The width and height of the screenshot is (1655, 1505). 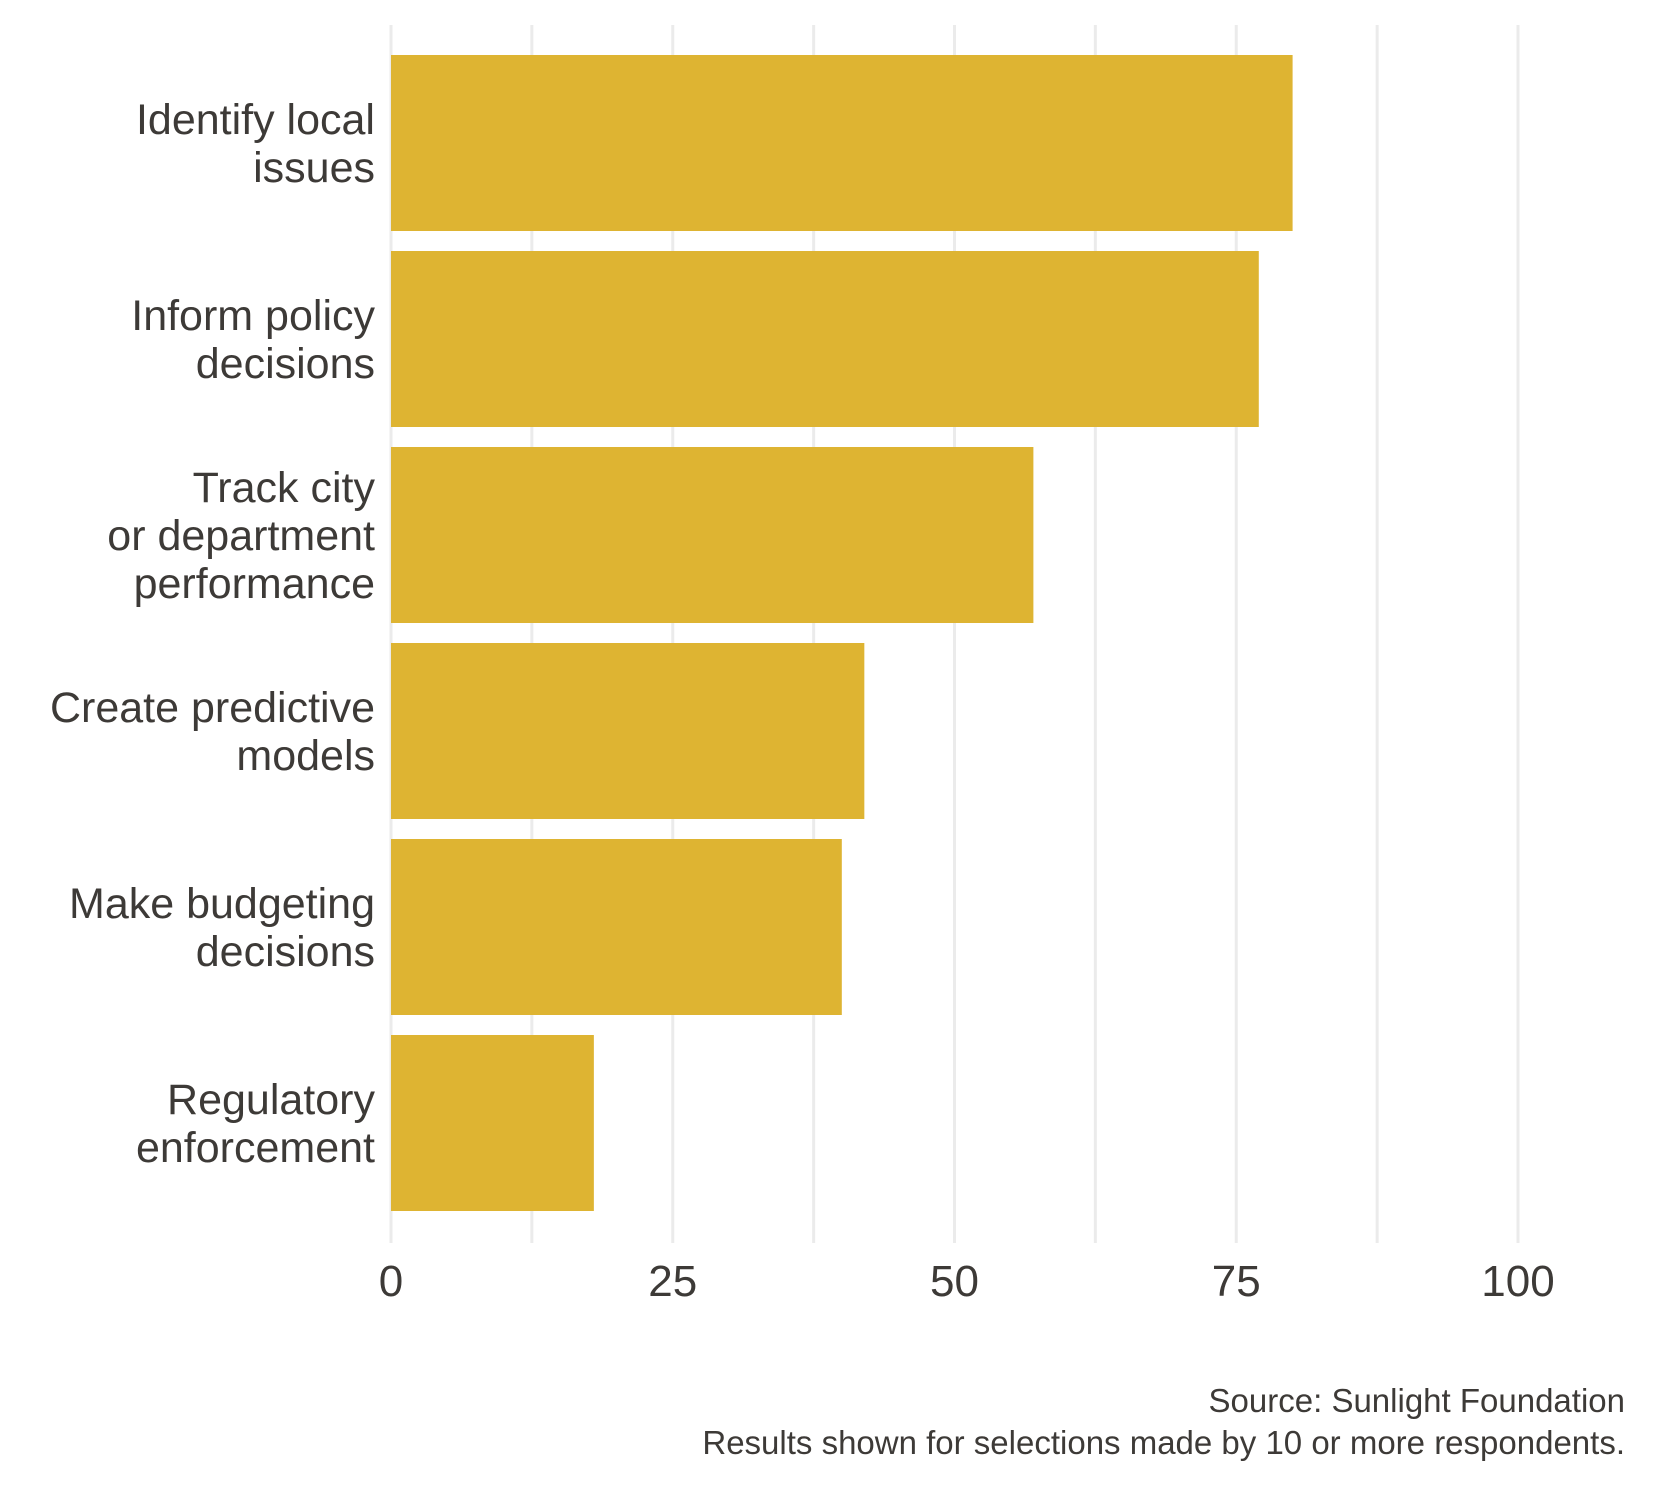 What do you see at coordinates (253, 340) in the screenshot?
I see `category-label: Inform policy decisions` at bounding box center [253, 340].